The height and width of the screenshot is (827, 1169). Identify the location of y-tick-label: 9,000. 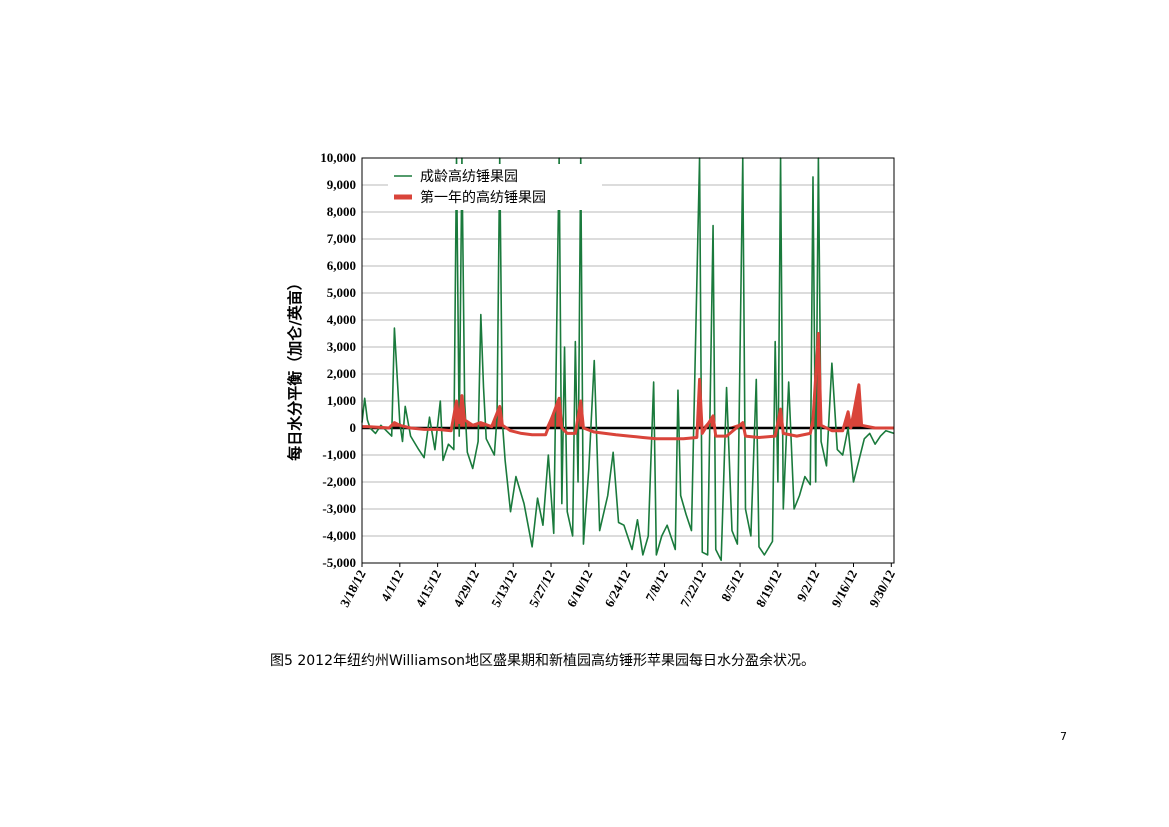
(341, 184).